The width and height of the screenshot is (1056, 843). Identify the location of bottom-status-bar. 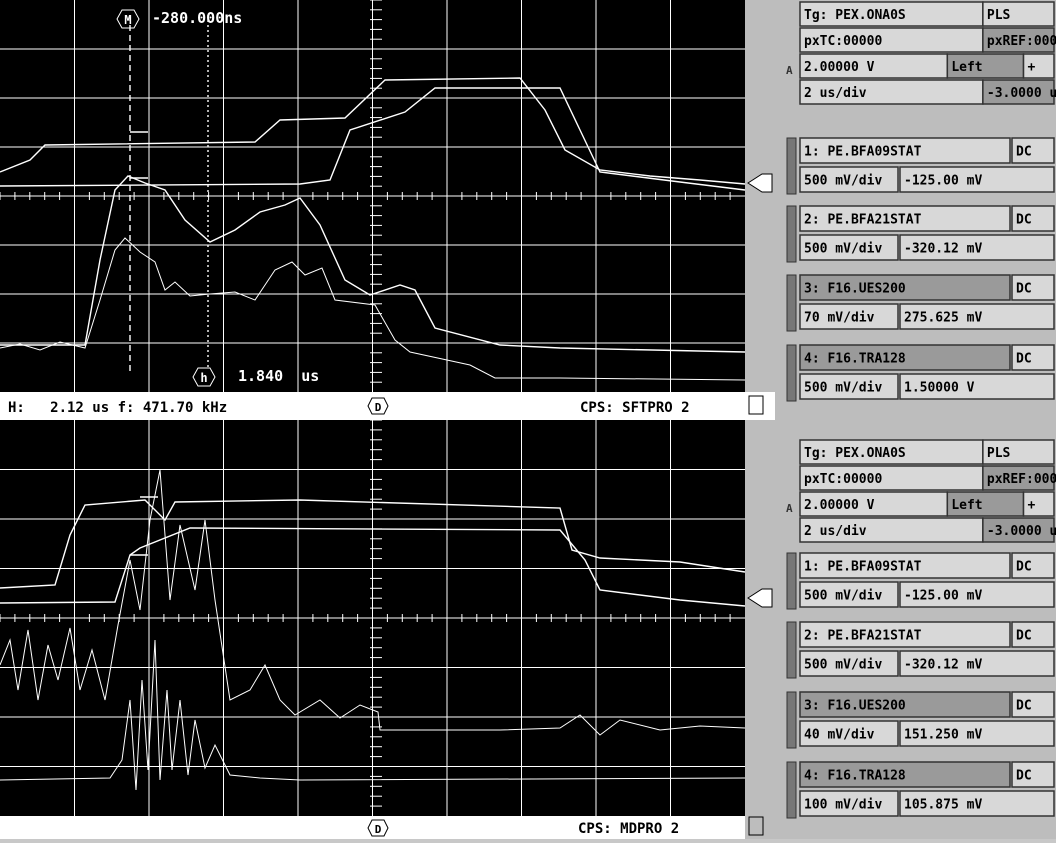
(372, 827).